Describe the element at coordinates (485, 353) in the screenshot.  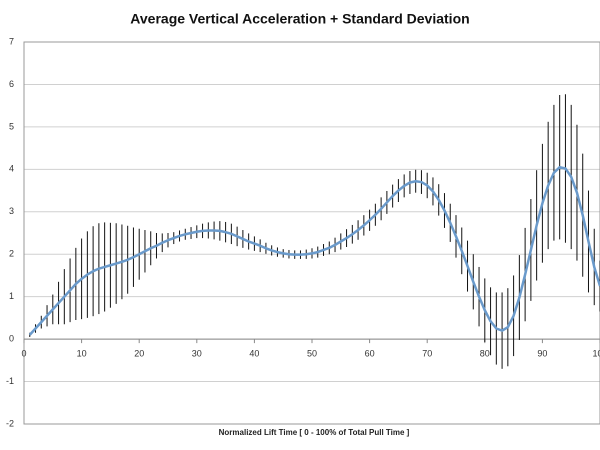
I see `x-tick-label: 80` at that location.